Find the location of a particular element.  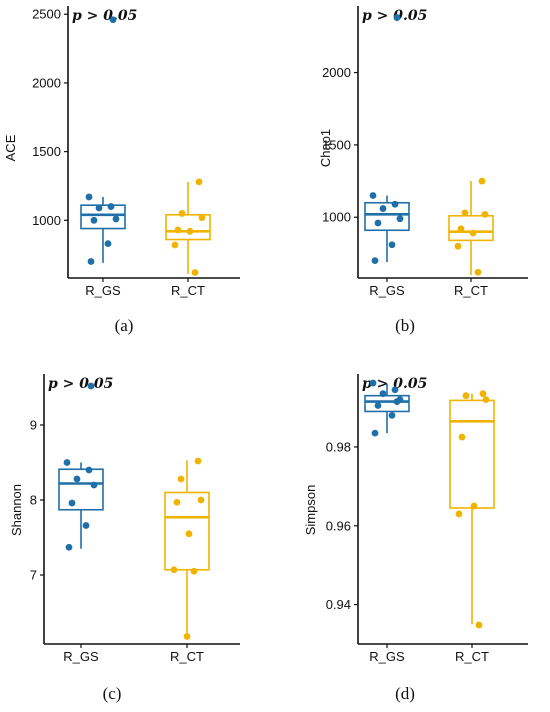

y-tick-label: 0.98 is located at coordinates (338, 446).